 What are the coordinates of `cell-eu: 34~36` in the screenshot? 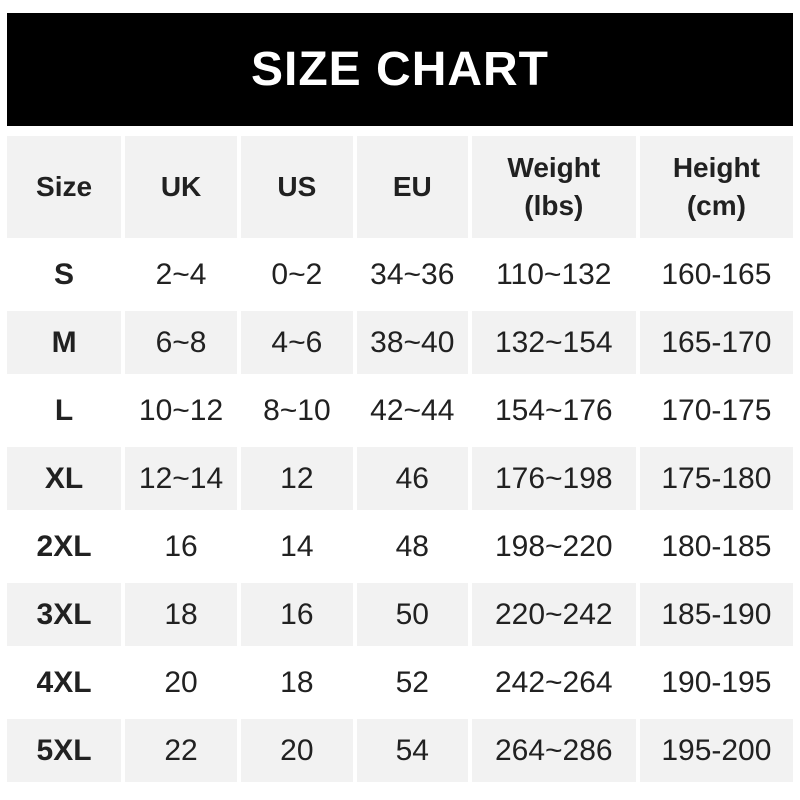 It's located at (412, 274).